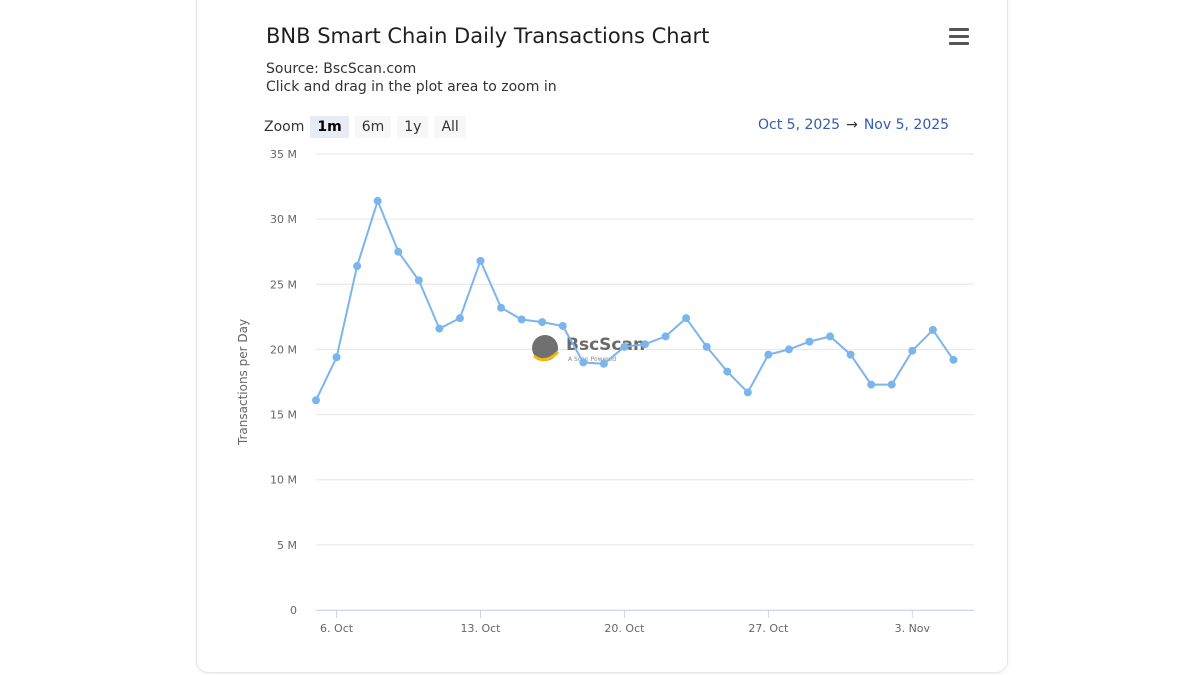 The height and width of the screenshot is (675, 1200). Describe the element at coordinates (913, 628) in the screenshot. I see `x-tick-label: 3. Nov` at that location.